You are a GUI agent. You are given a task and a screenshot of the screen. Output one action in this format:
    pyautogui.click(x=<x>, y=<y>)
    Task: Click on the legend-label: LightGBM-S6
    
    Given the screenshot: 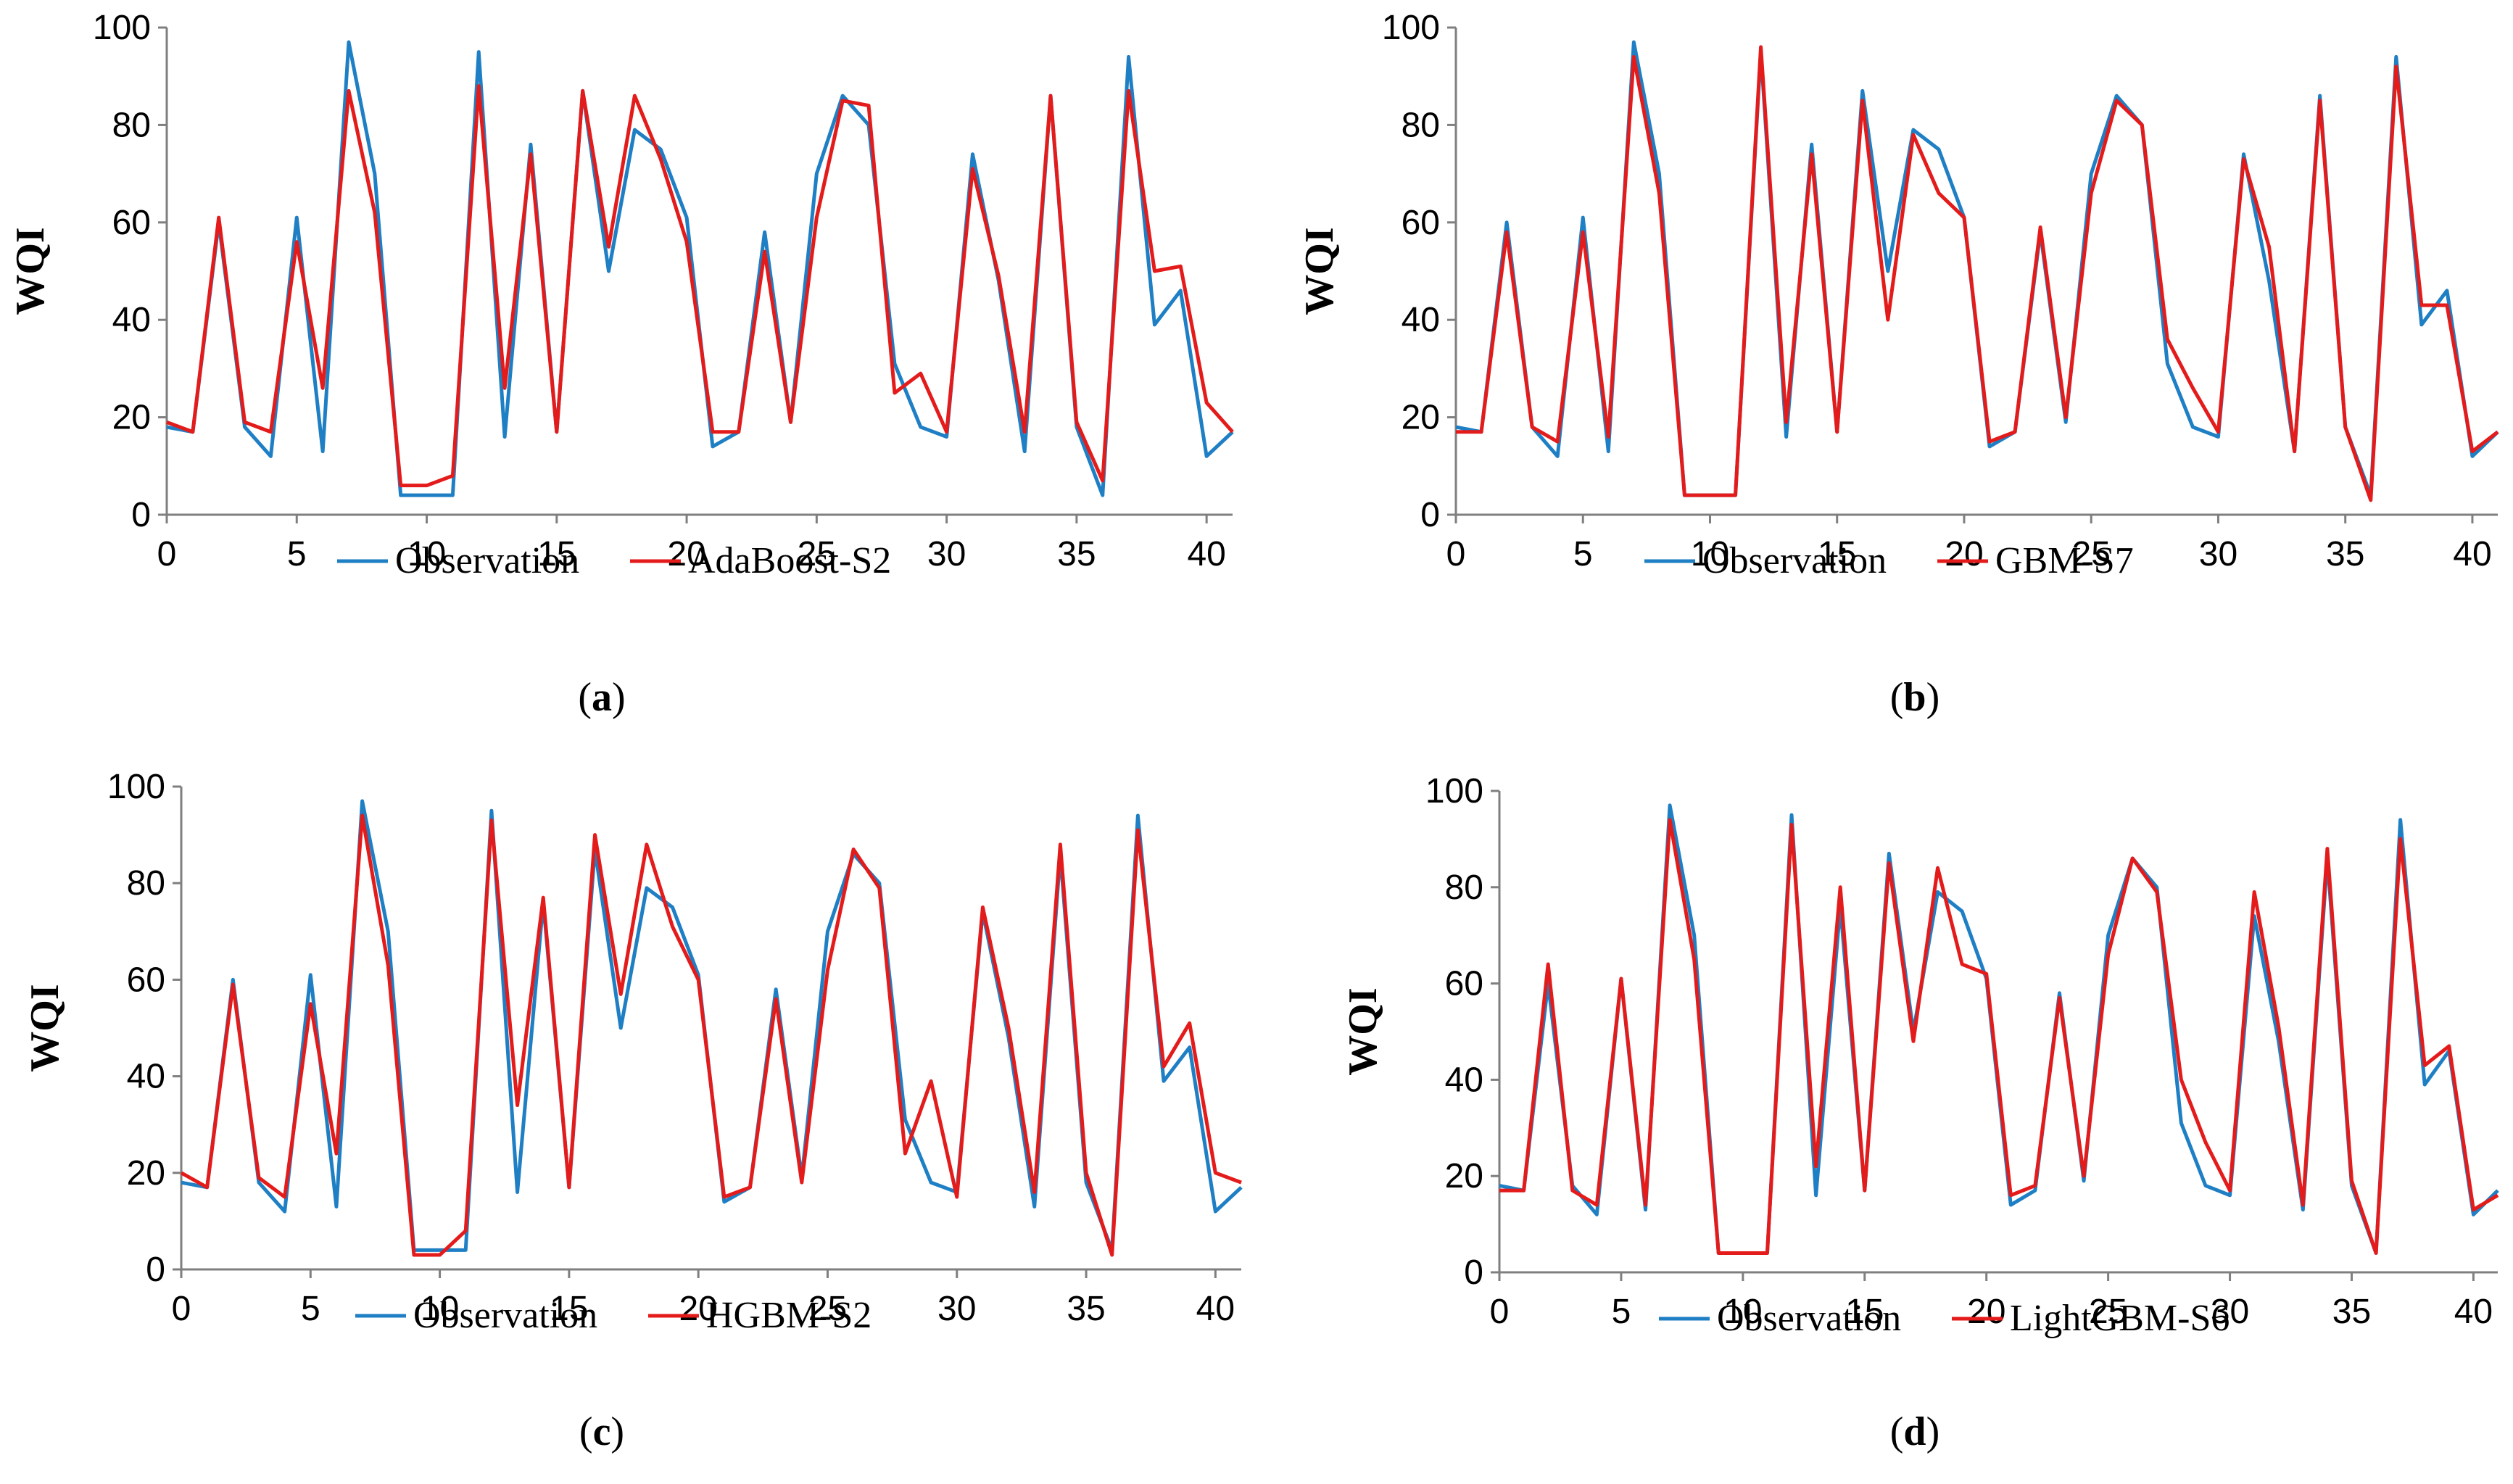 What is the action you would take?
    pyautogui.click(x=2120, y=1318)
    